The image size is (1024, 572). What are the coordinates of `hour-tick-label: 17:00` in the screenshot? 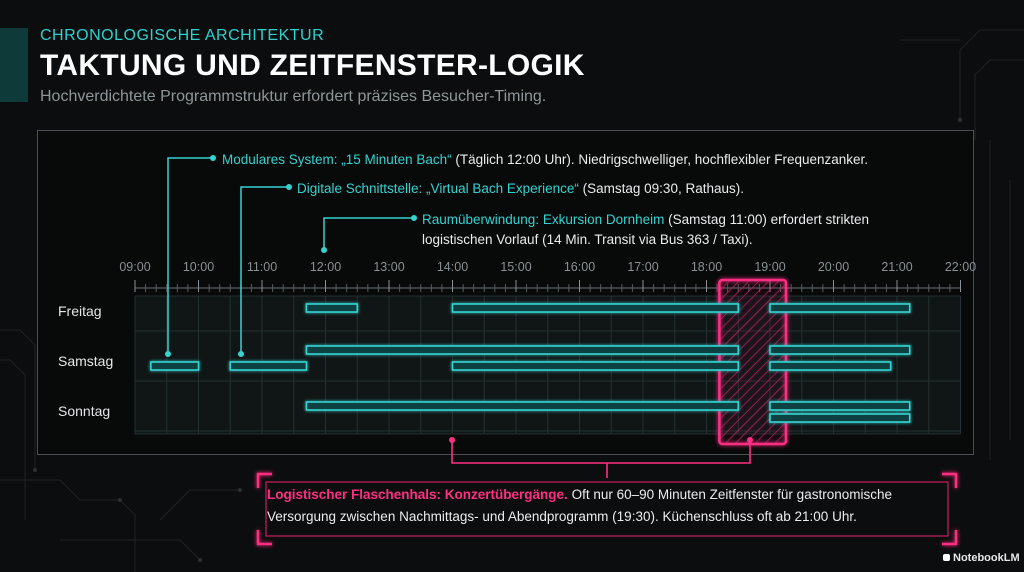 It's located at (642, 267).